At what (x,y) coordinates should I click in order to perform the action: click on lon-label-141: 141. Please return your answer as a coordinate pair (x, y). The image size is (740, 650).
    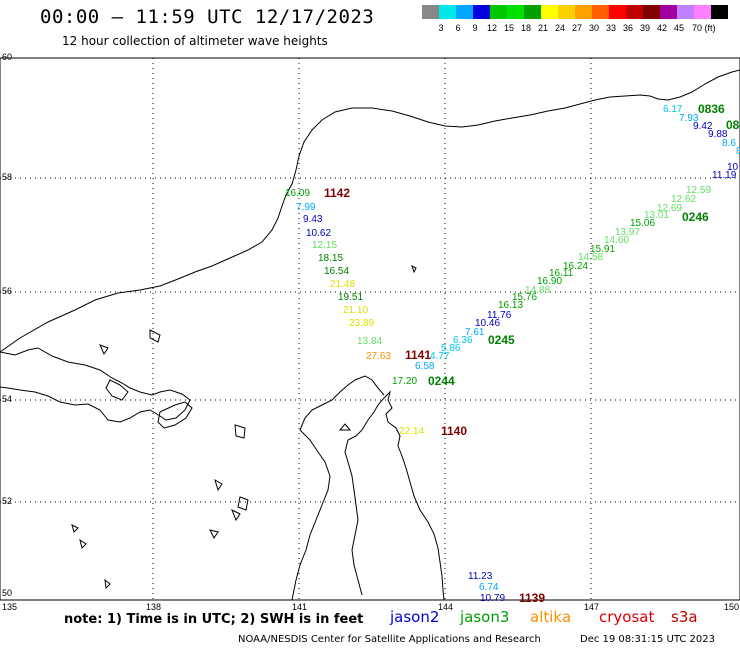
    Looking at the image, I should click on (300, 607).